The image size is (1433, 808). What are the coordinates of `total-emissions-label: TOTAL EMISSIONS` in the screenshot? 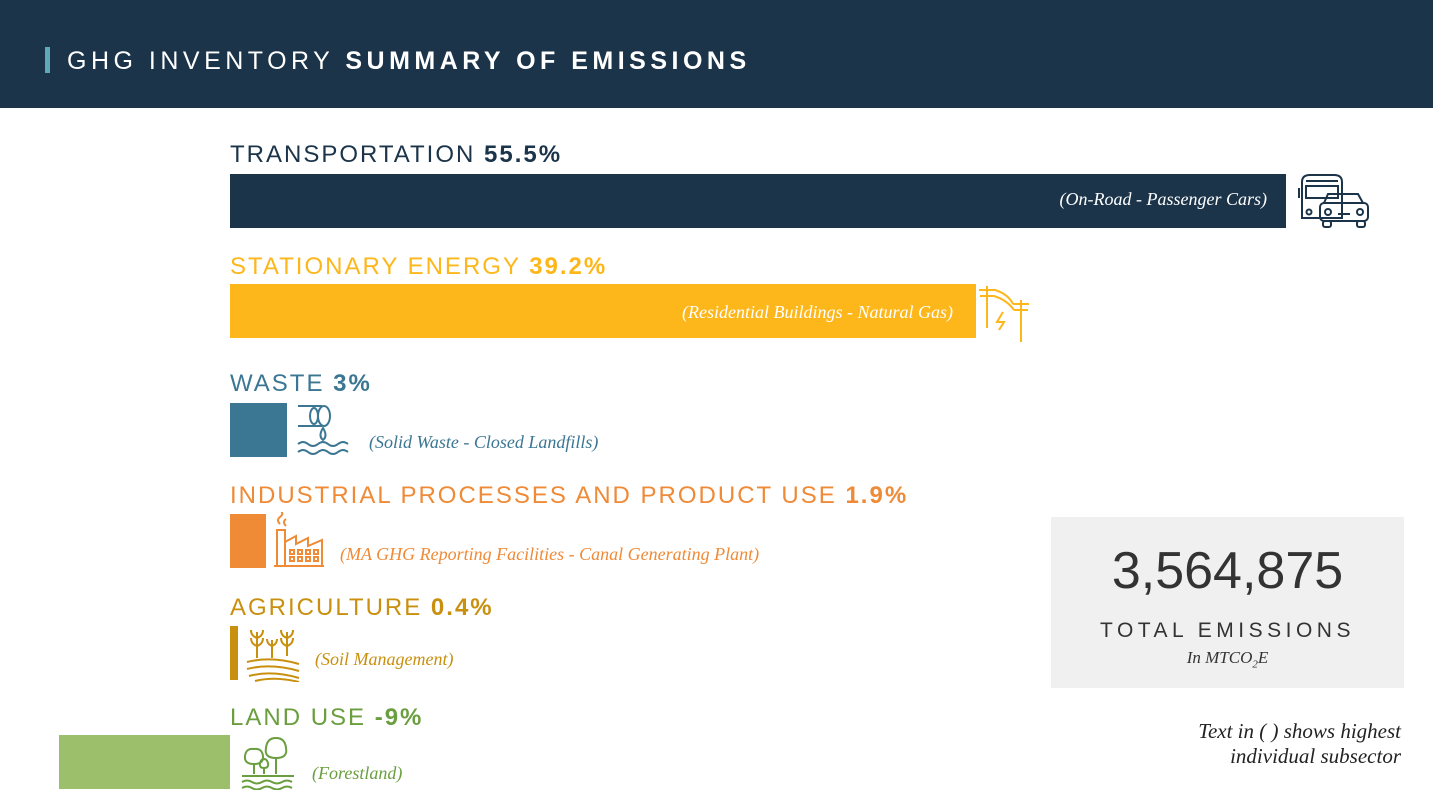 It's located at (1227, 630).